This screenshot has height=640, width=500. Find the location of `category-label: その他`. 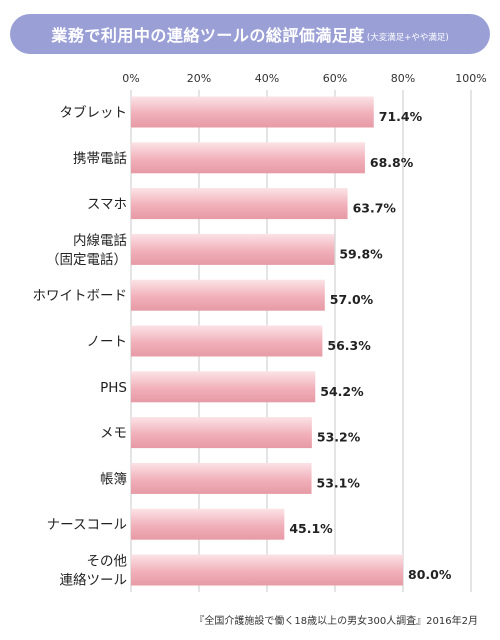

category-label: その他 is located at coordinates (107, 562).